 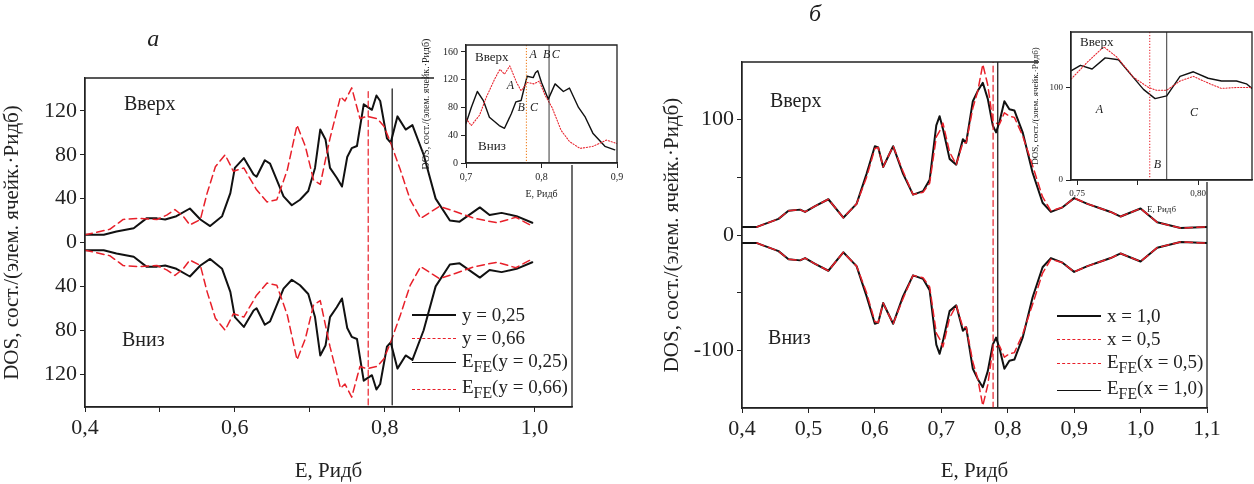 I want to click on chart-title: б, so click(x=815, y=13).